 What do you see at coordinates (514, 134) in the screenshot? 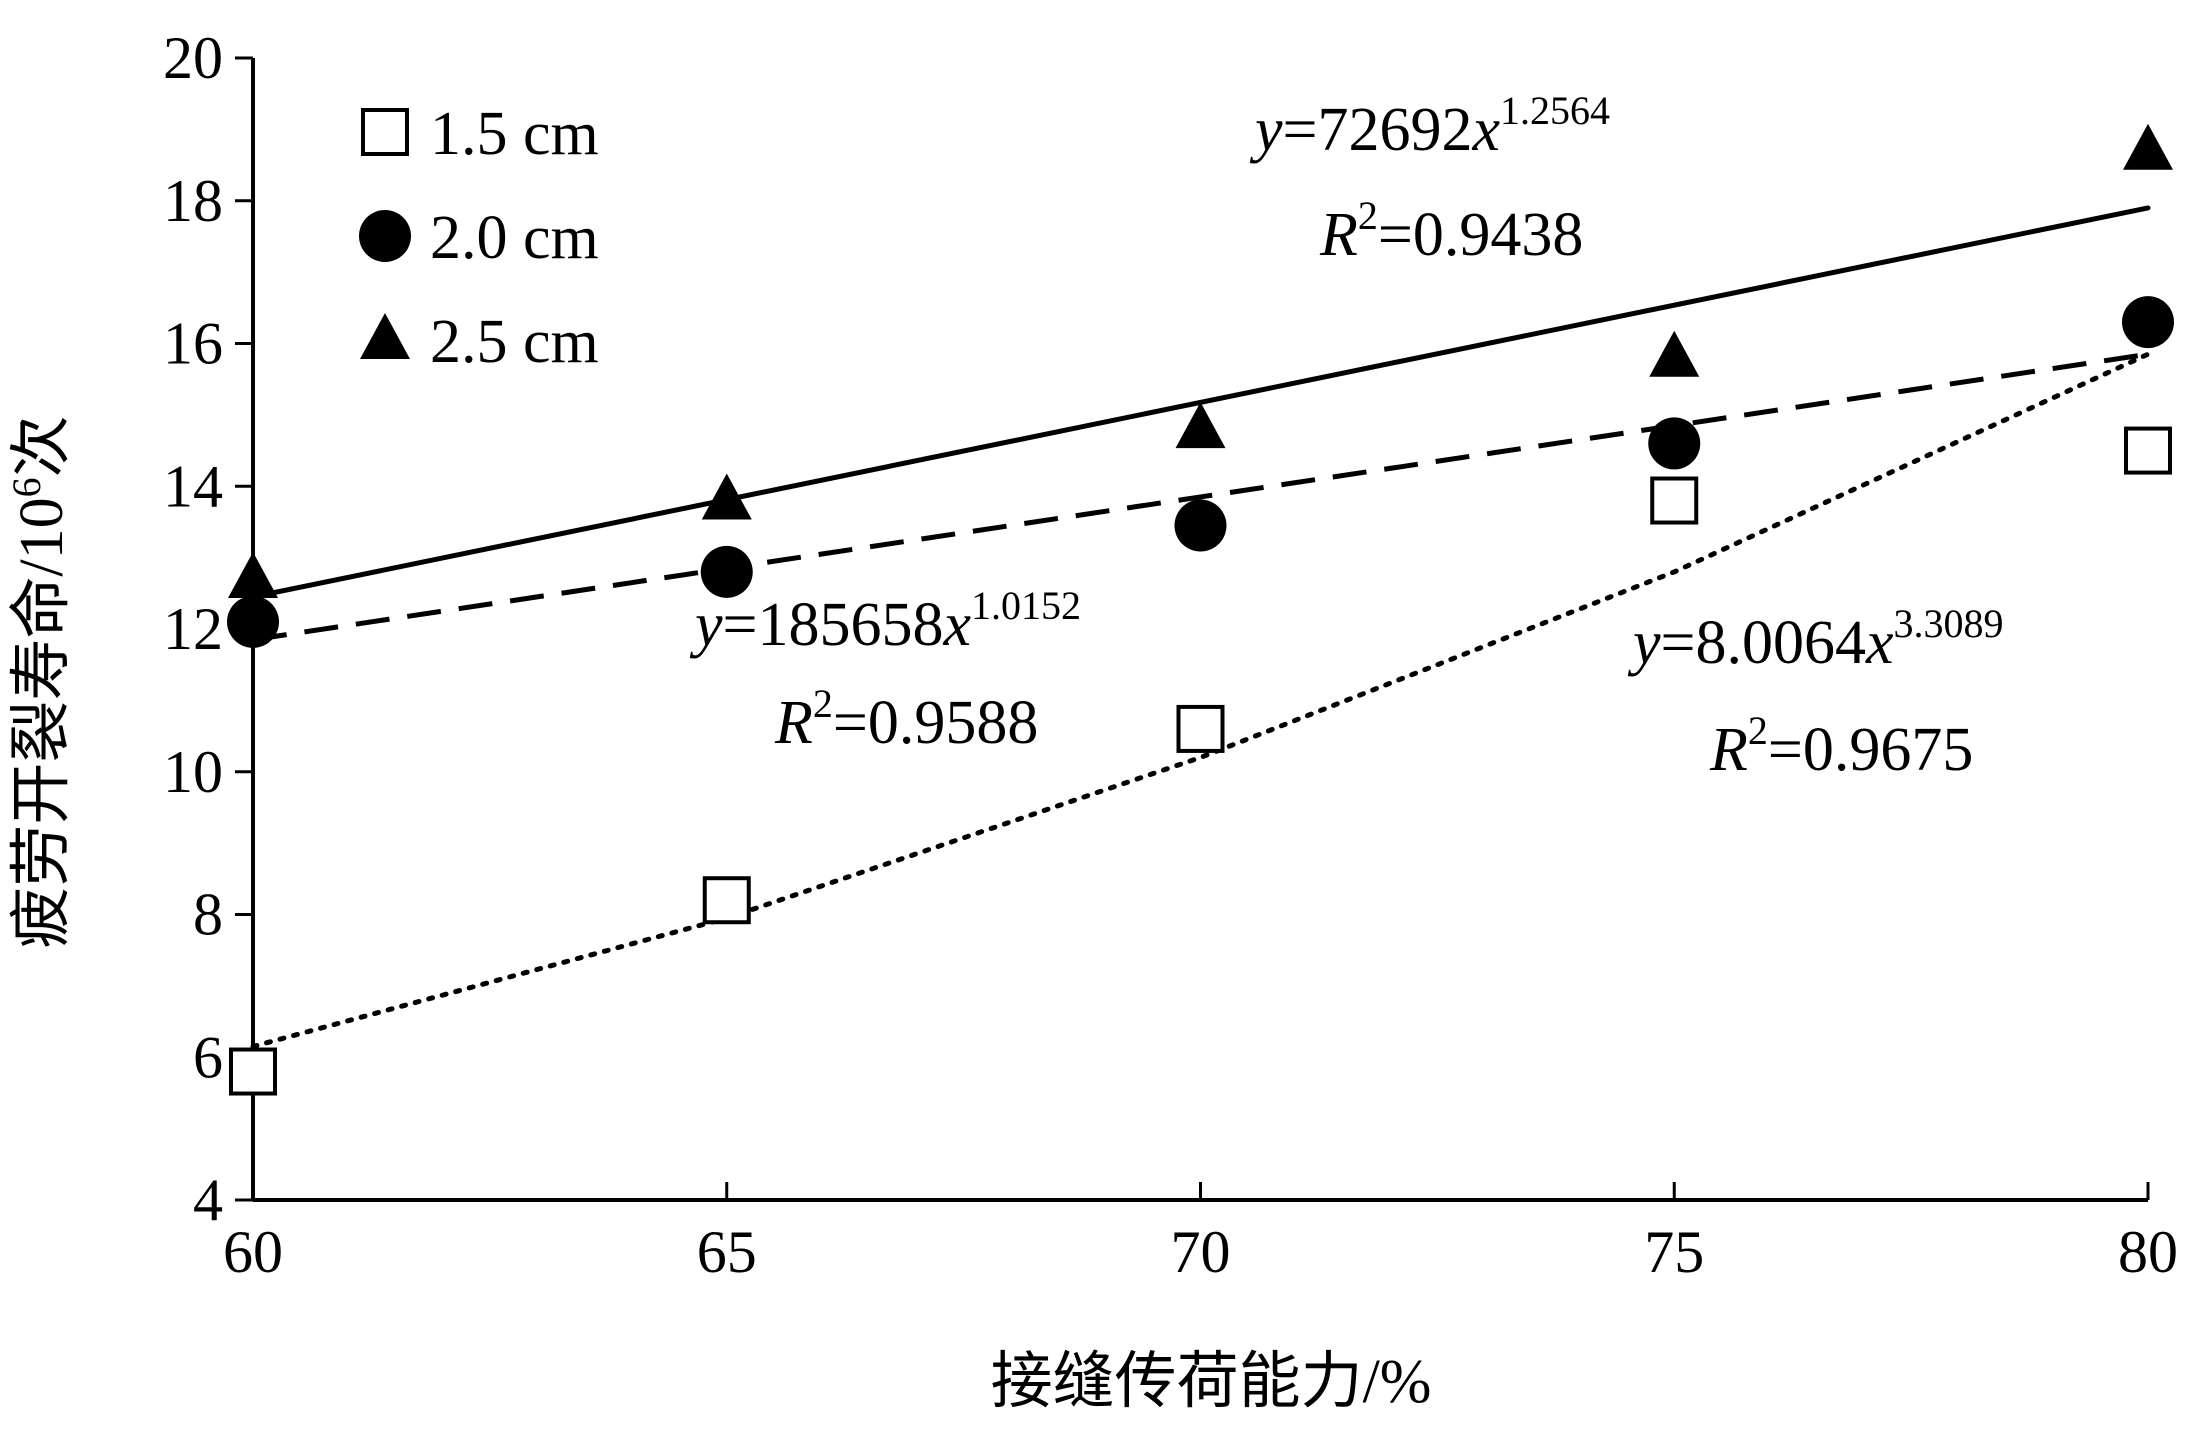
I see `legend-label: 1.5 cm` at bounding box center [514, 134].